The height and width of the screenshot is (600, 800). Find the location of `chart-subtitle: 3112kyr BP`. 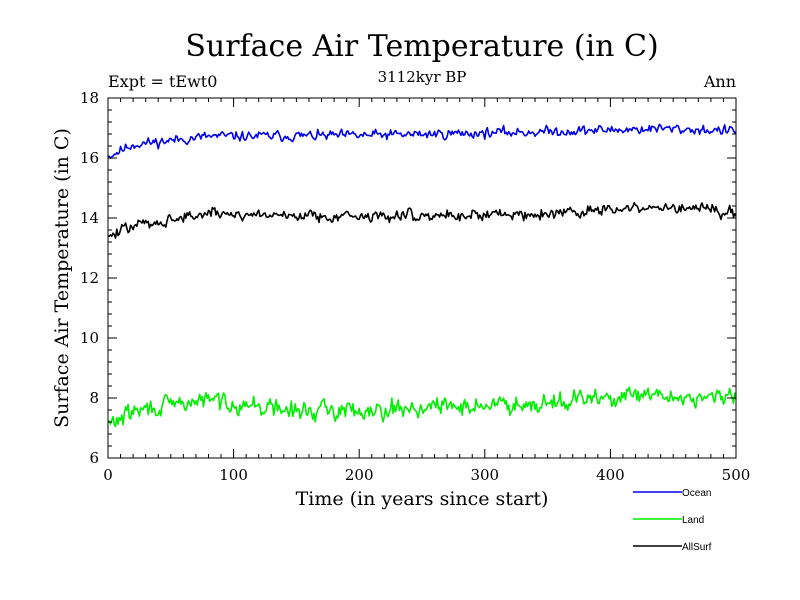

chart-subtitle: 3112kyr BP is located at coordinates (422, 77).